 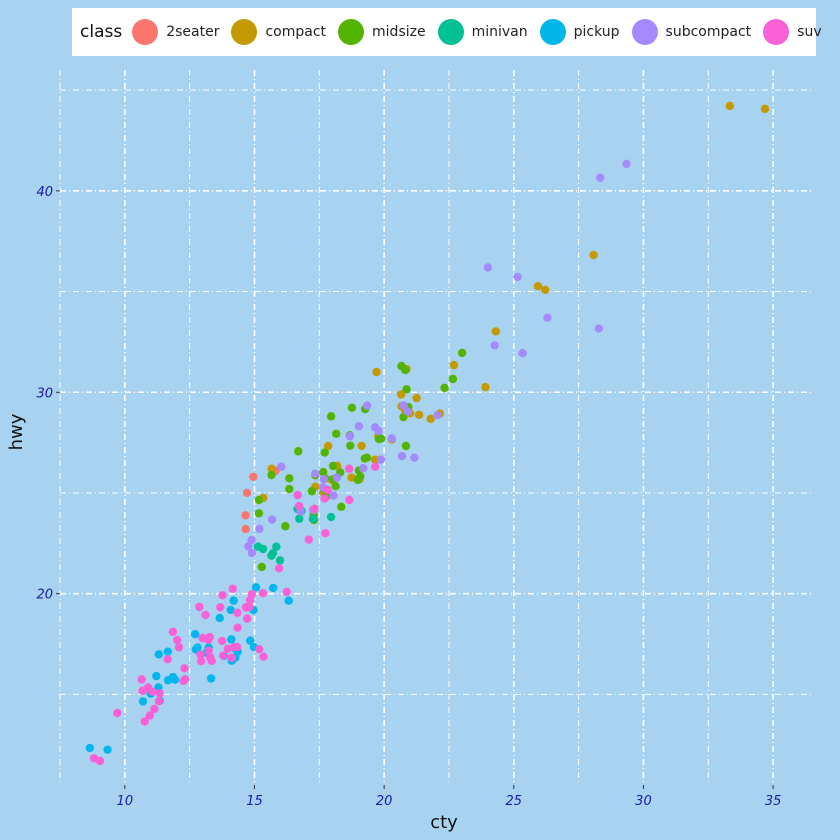 What do you see at coordinates (578, 32) in the screenshot?
I see `legend-item-pickup: pickup` at bounding box center [578, 32].